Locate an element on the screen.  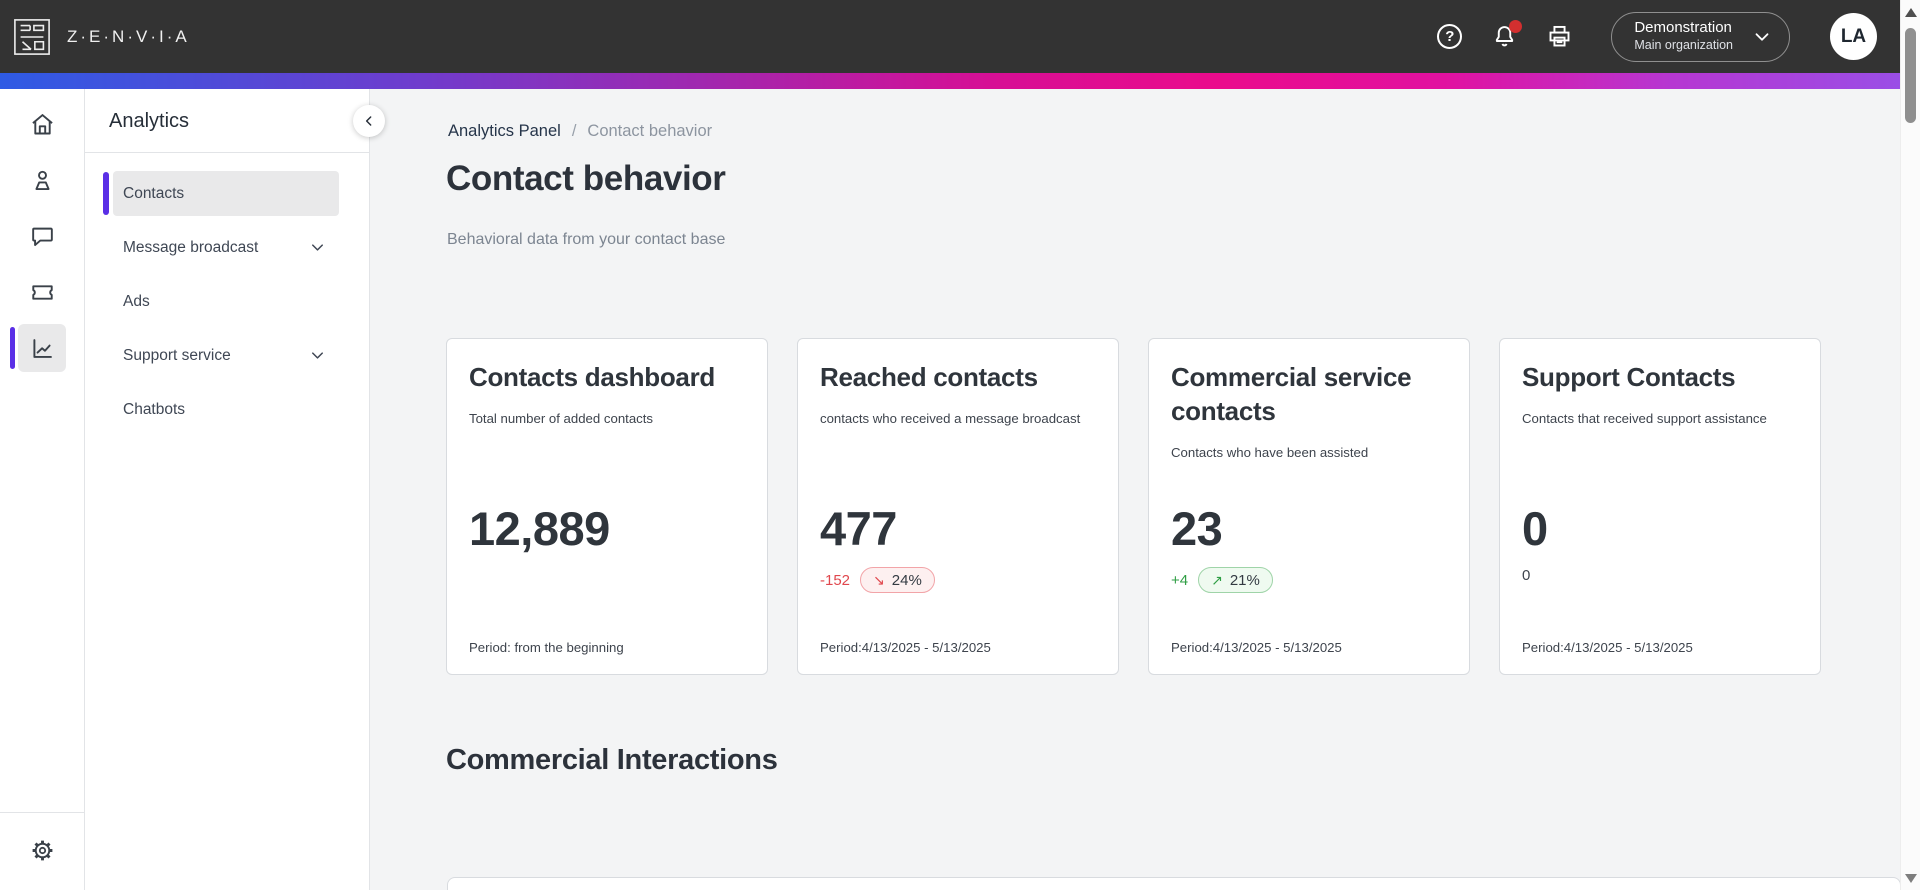
rail-item-settings is located at coordinates (42, 850).